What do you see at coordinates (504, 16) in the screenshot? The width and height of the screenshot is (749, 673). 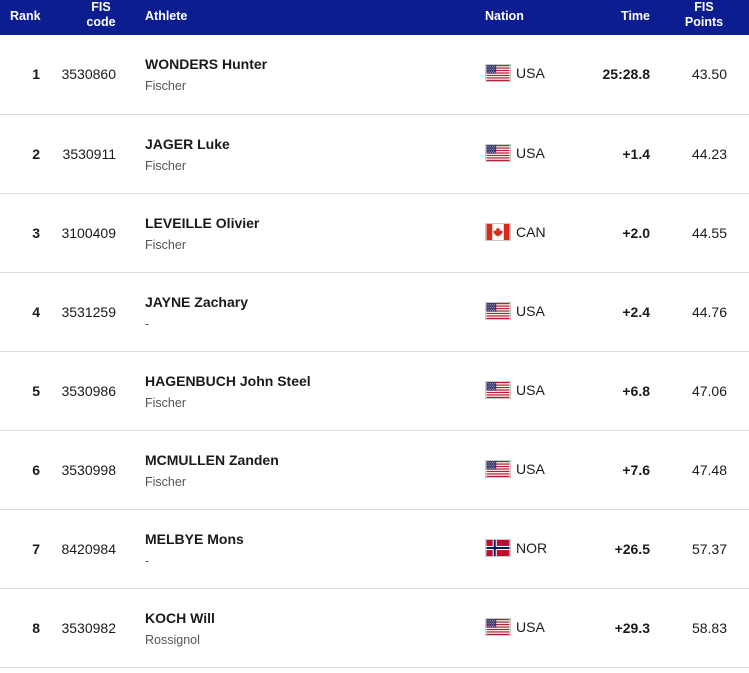 I see `header-nation: Nation` at bounding box center [504, 16].